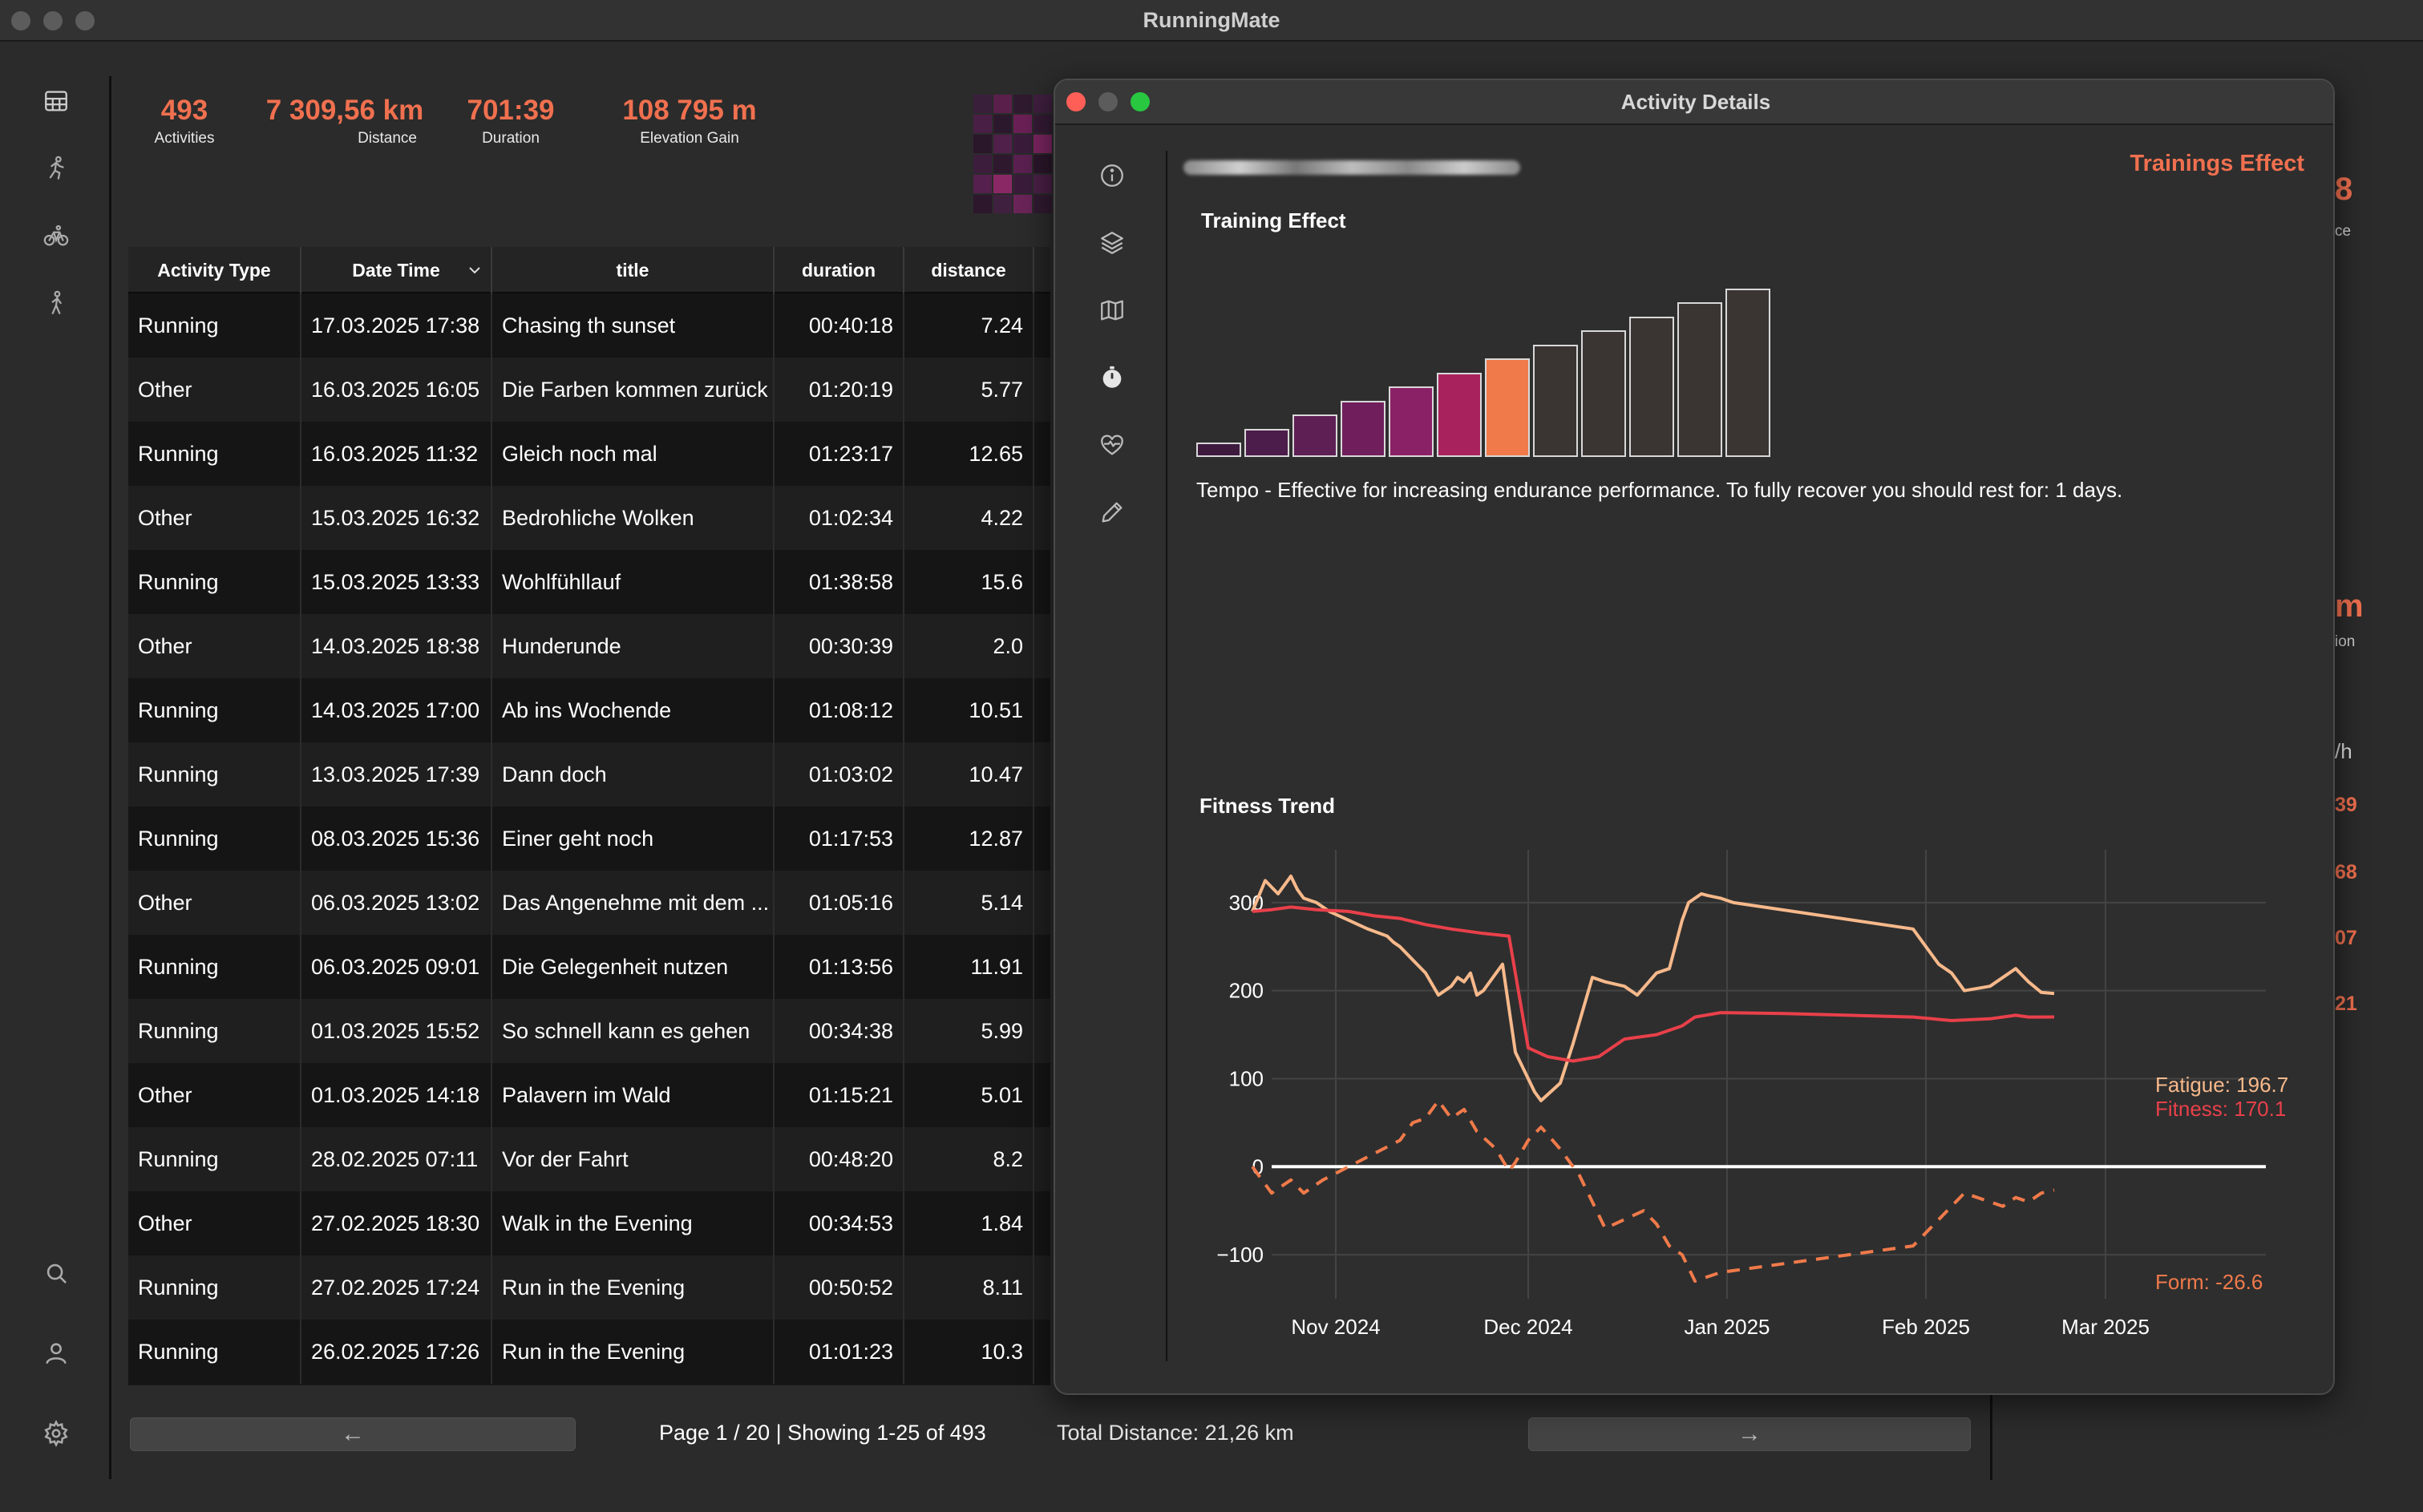 The width and height of the screenshot is (2423, 1512). I want to click on sidebar-divider, so click(110, 777).